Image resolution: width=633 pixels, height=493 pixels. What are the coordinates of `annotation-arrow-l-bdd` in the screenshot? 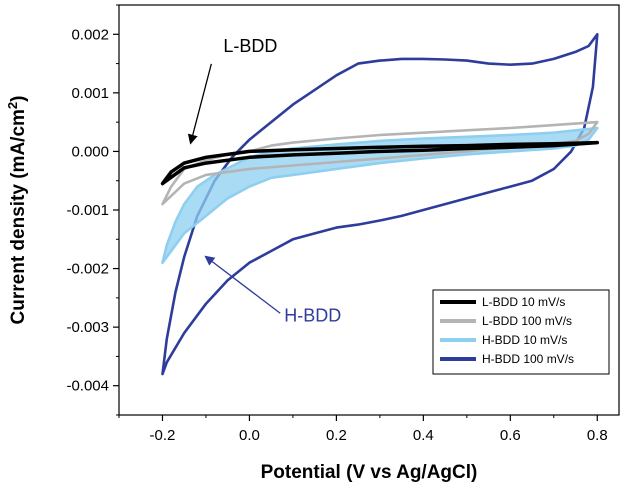 It's located at (199, 104).